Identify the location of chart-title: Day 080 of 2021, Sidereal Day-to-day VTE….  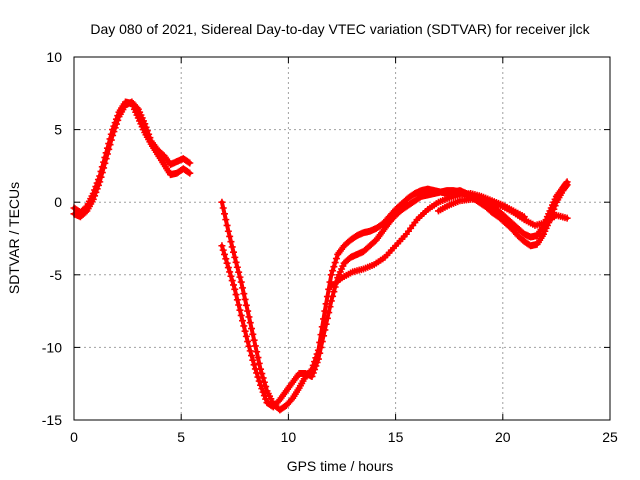
(340, 29).